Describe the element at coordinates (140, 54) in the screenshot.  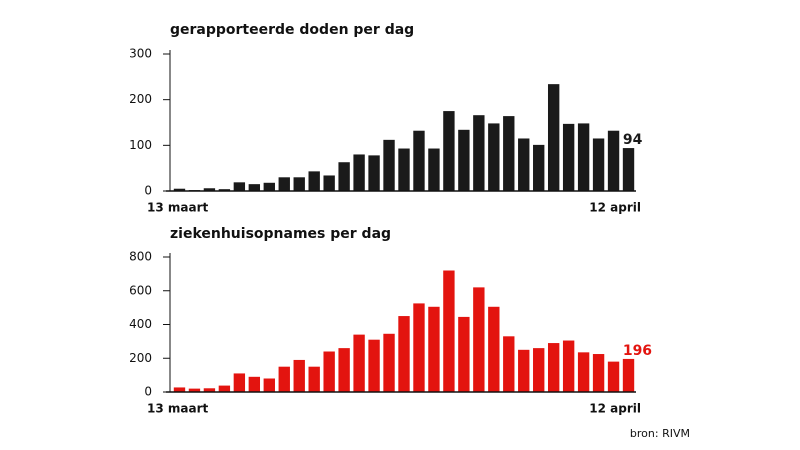
I see `y-tick-label: 300` at that location.